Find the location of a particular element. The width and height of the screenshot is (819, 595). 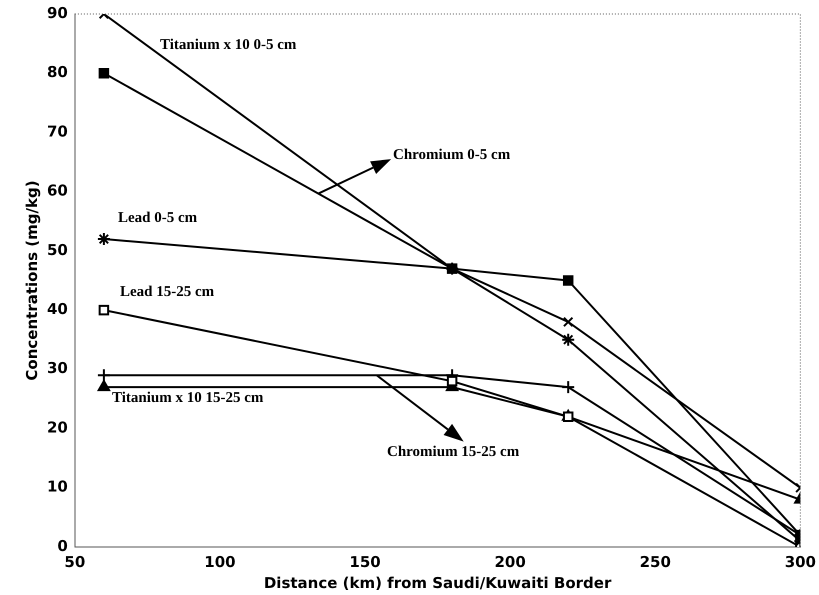

y-tick-label: 20 is located at coordinates (57, 427).